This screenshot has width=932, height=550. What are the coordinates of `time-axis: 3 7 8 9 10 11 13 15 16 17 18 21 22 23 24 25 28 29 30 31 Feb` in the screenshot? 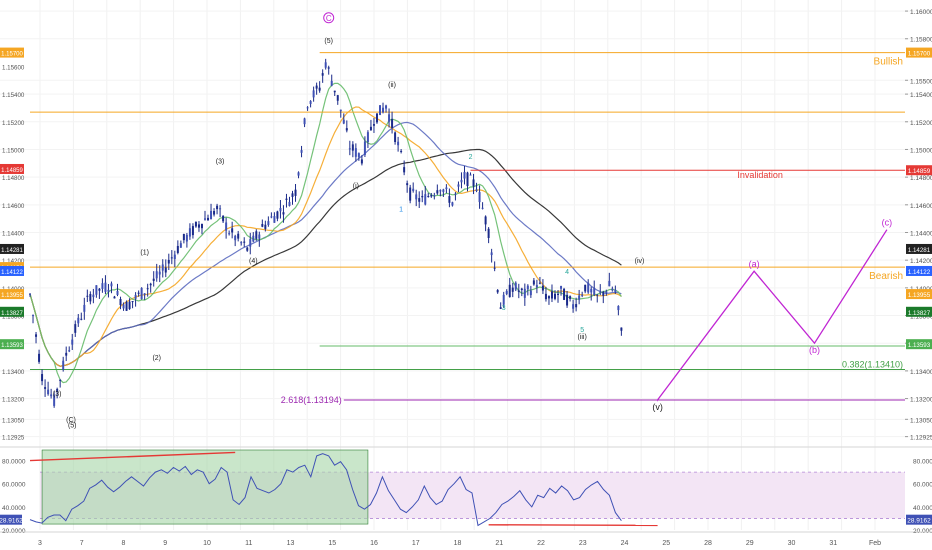 It's located at (466, 539).